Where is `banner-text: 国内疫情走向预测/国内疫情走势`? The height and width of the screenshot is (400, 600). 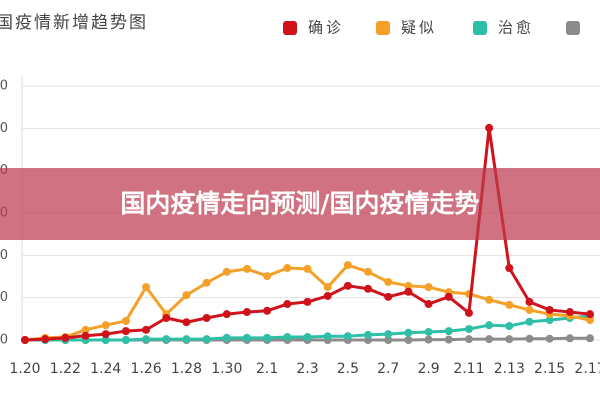 banner-text: 国内疫情走向预测/国内疫情走势 is located at coordinates (299, 203).